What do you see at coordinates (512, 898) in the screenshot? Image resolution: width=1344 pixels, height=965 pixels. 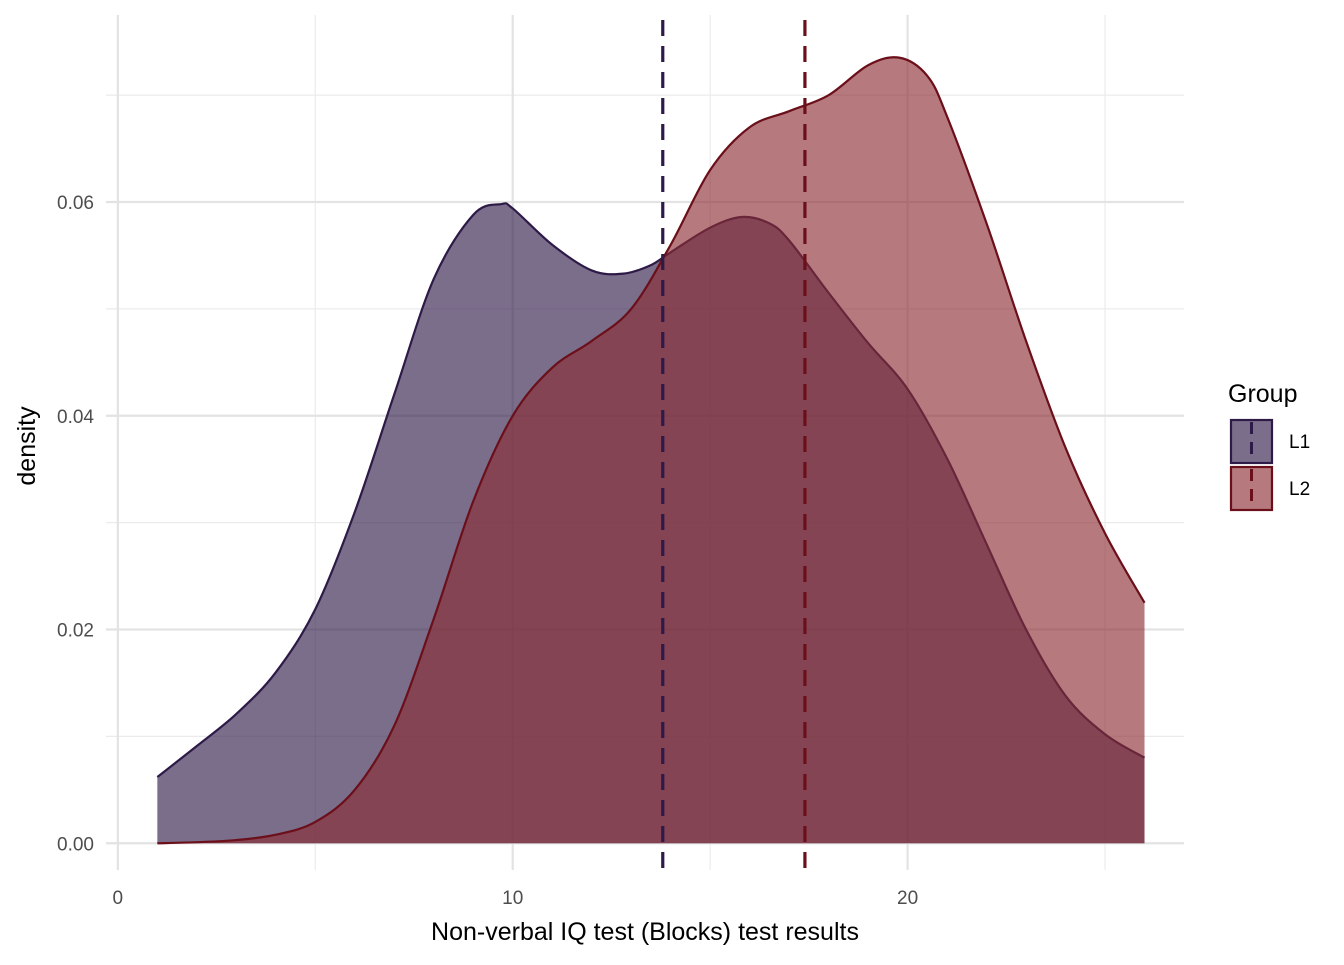 I see `x-tick-label: 10` at bounding box center [512, 898].